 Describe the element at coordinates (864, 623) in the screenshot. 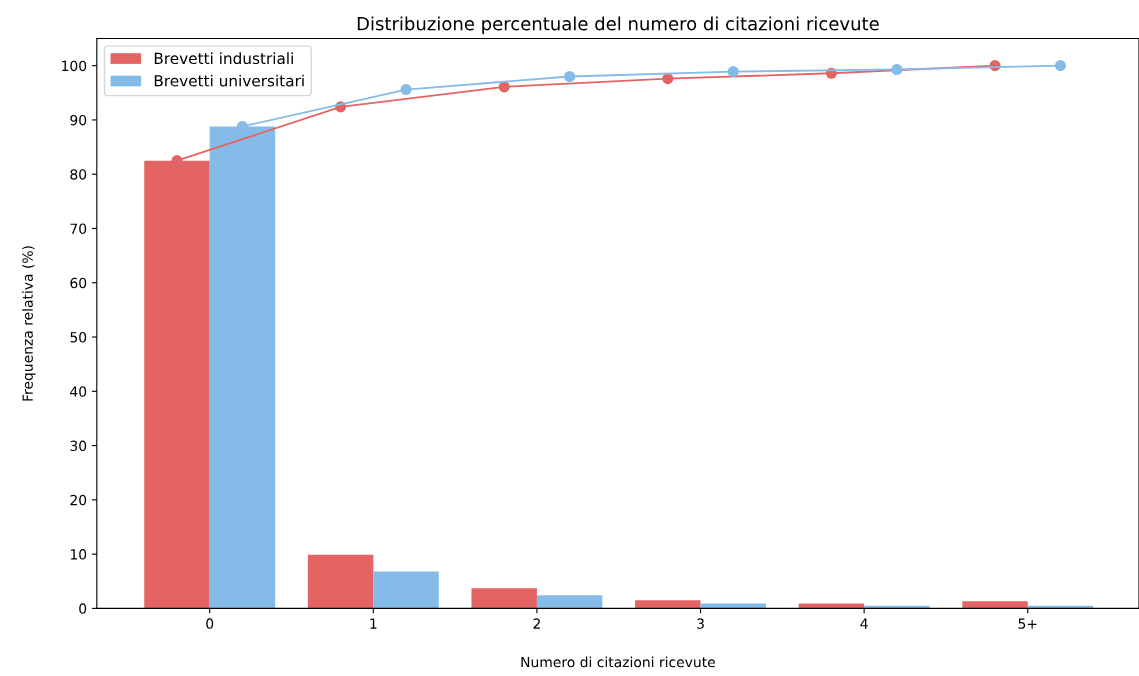

I see `x-tick-label: 4` at that location.